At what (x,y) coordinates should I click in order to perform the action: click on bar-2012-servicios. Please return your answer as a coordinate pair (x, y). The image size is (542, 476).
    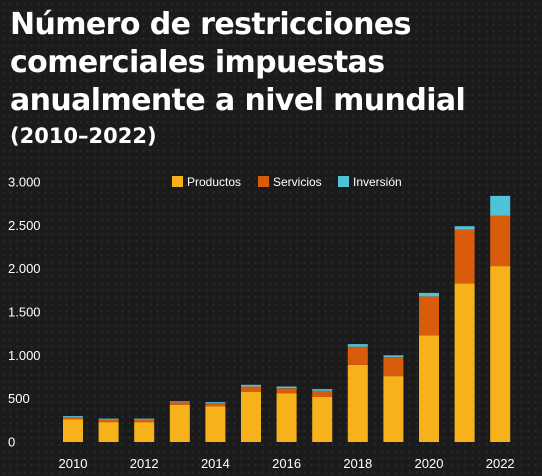
    Looking at the image, I should click on (144, 421).